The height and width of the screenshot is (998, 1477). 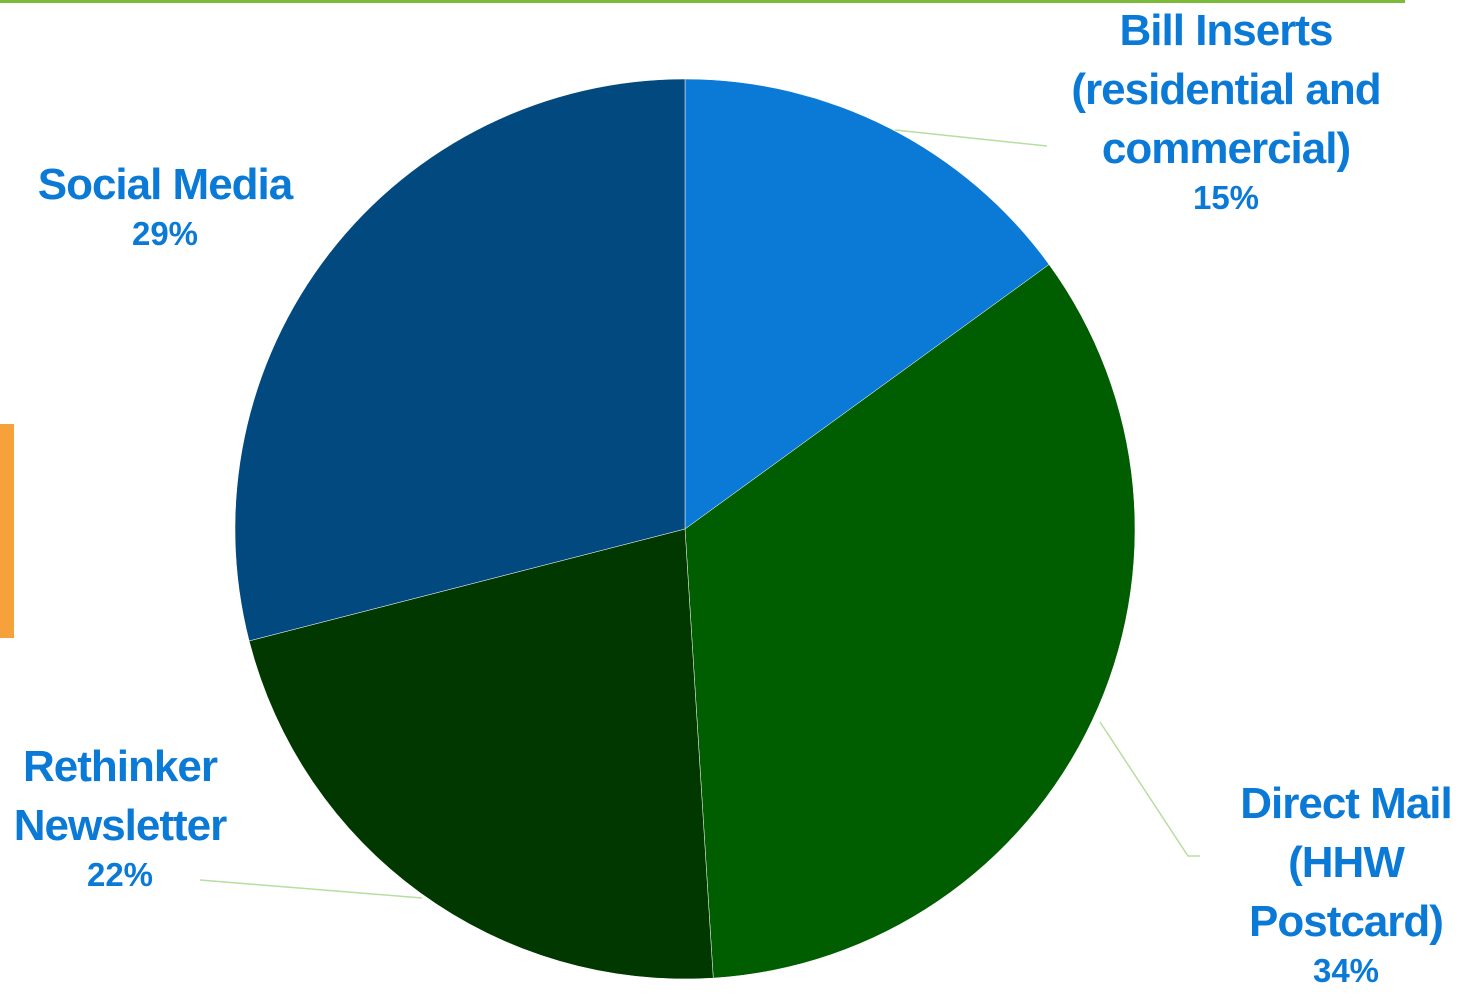 What do you see at coordinates (120, 874) in the screenshot?
I see `slice-percent-rethinker-newsletter: 22%` at bounding box center [120, 874].